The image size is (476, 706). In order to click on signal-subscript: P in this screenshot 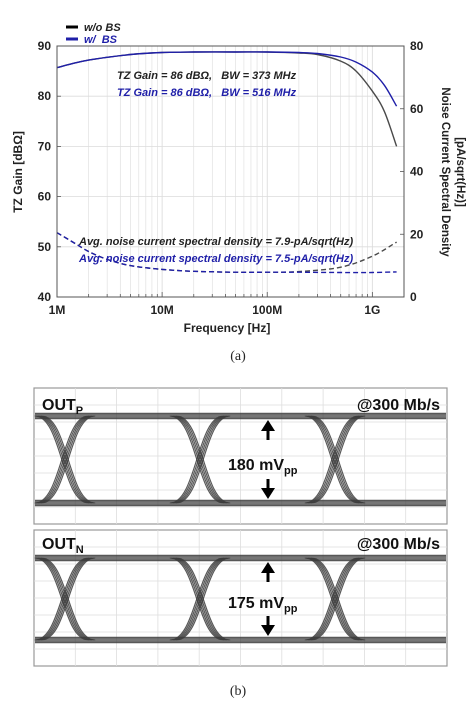, I will do `click(79, 411)`.